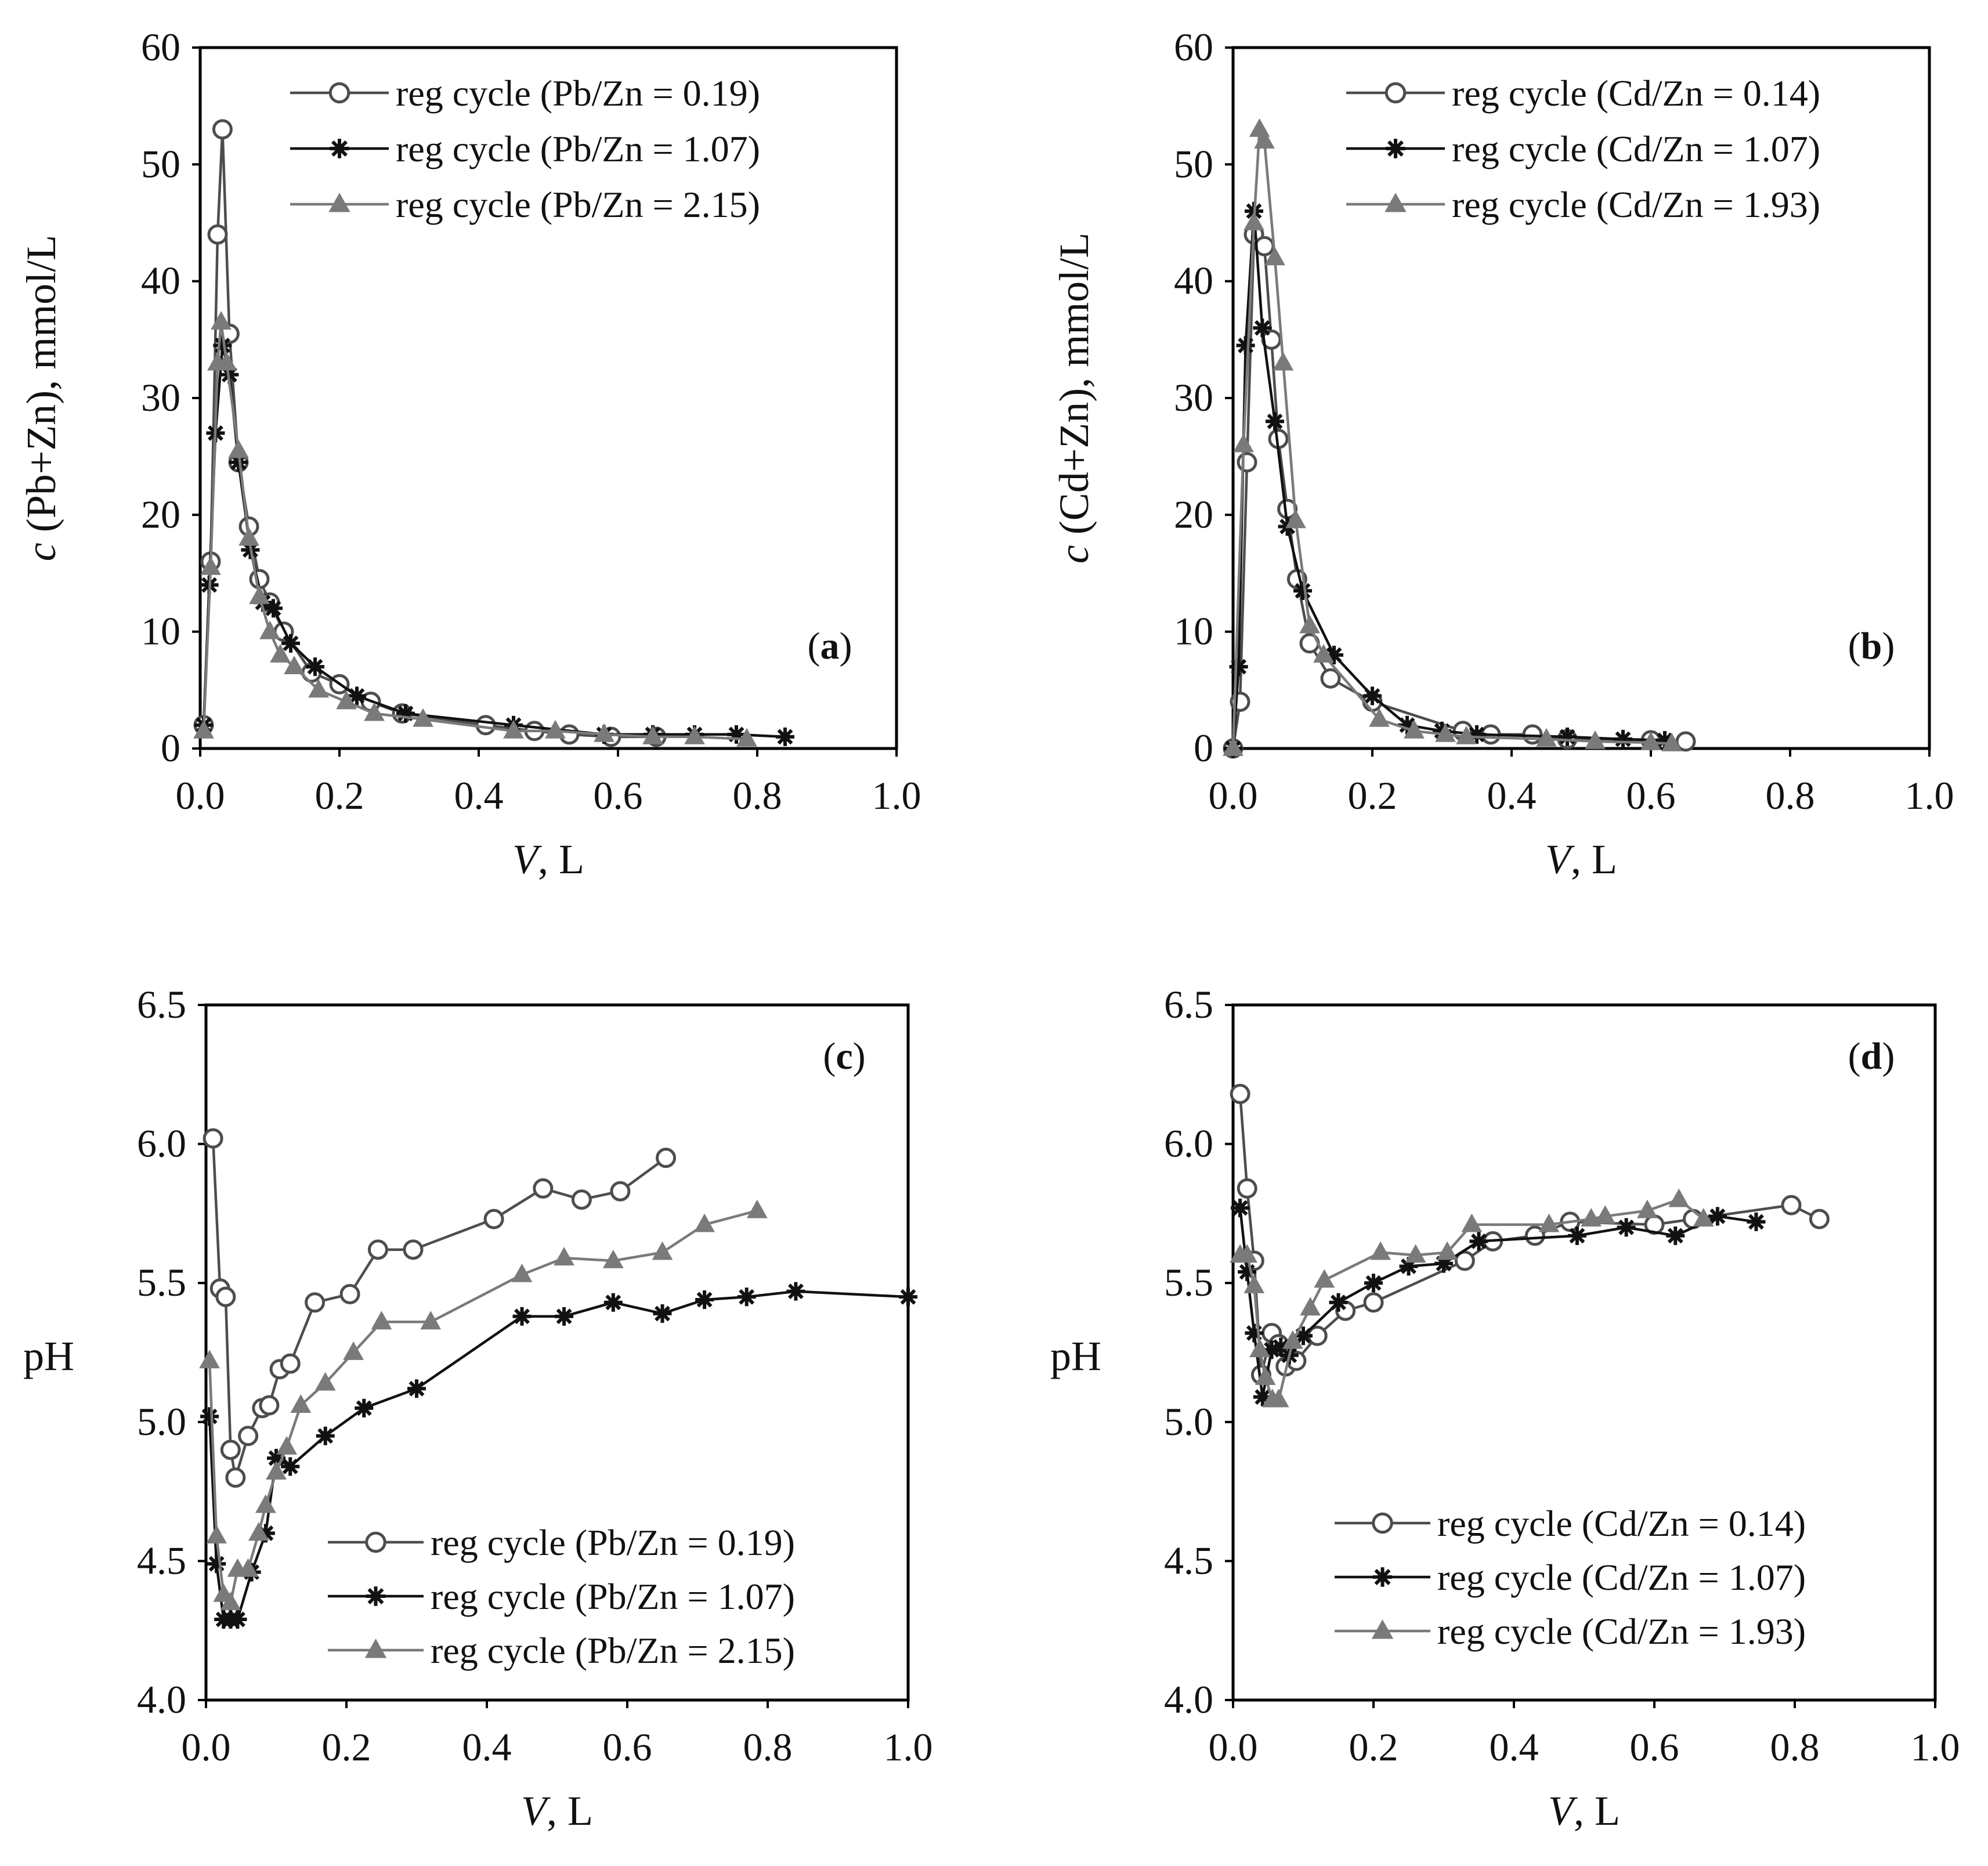  I want to click on y-tick-label: 0, so click(1203, 748).